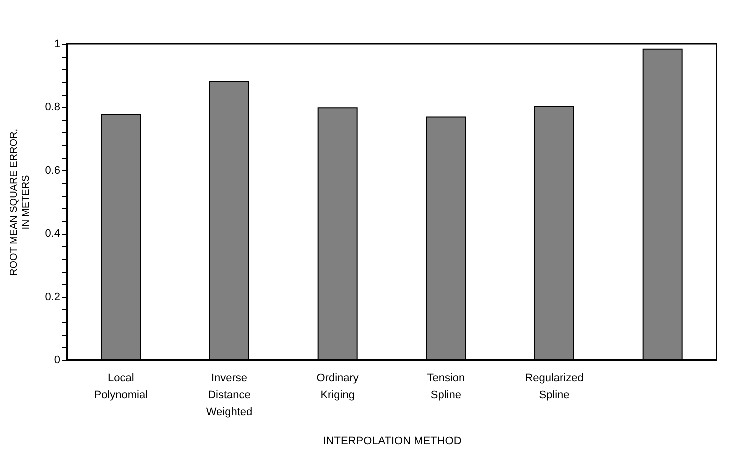 This screenshot has height=470, width=748. Describe the element at coordinates (57, 44) in the screenshot. I see `y-tick-label: 1` at that location.